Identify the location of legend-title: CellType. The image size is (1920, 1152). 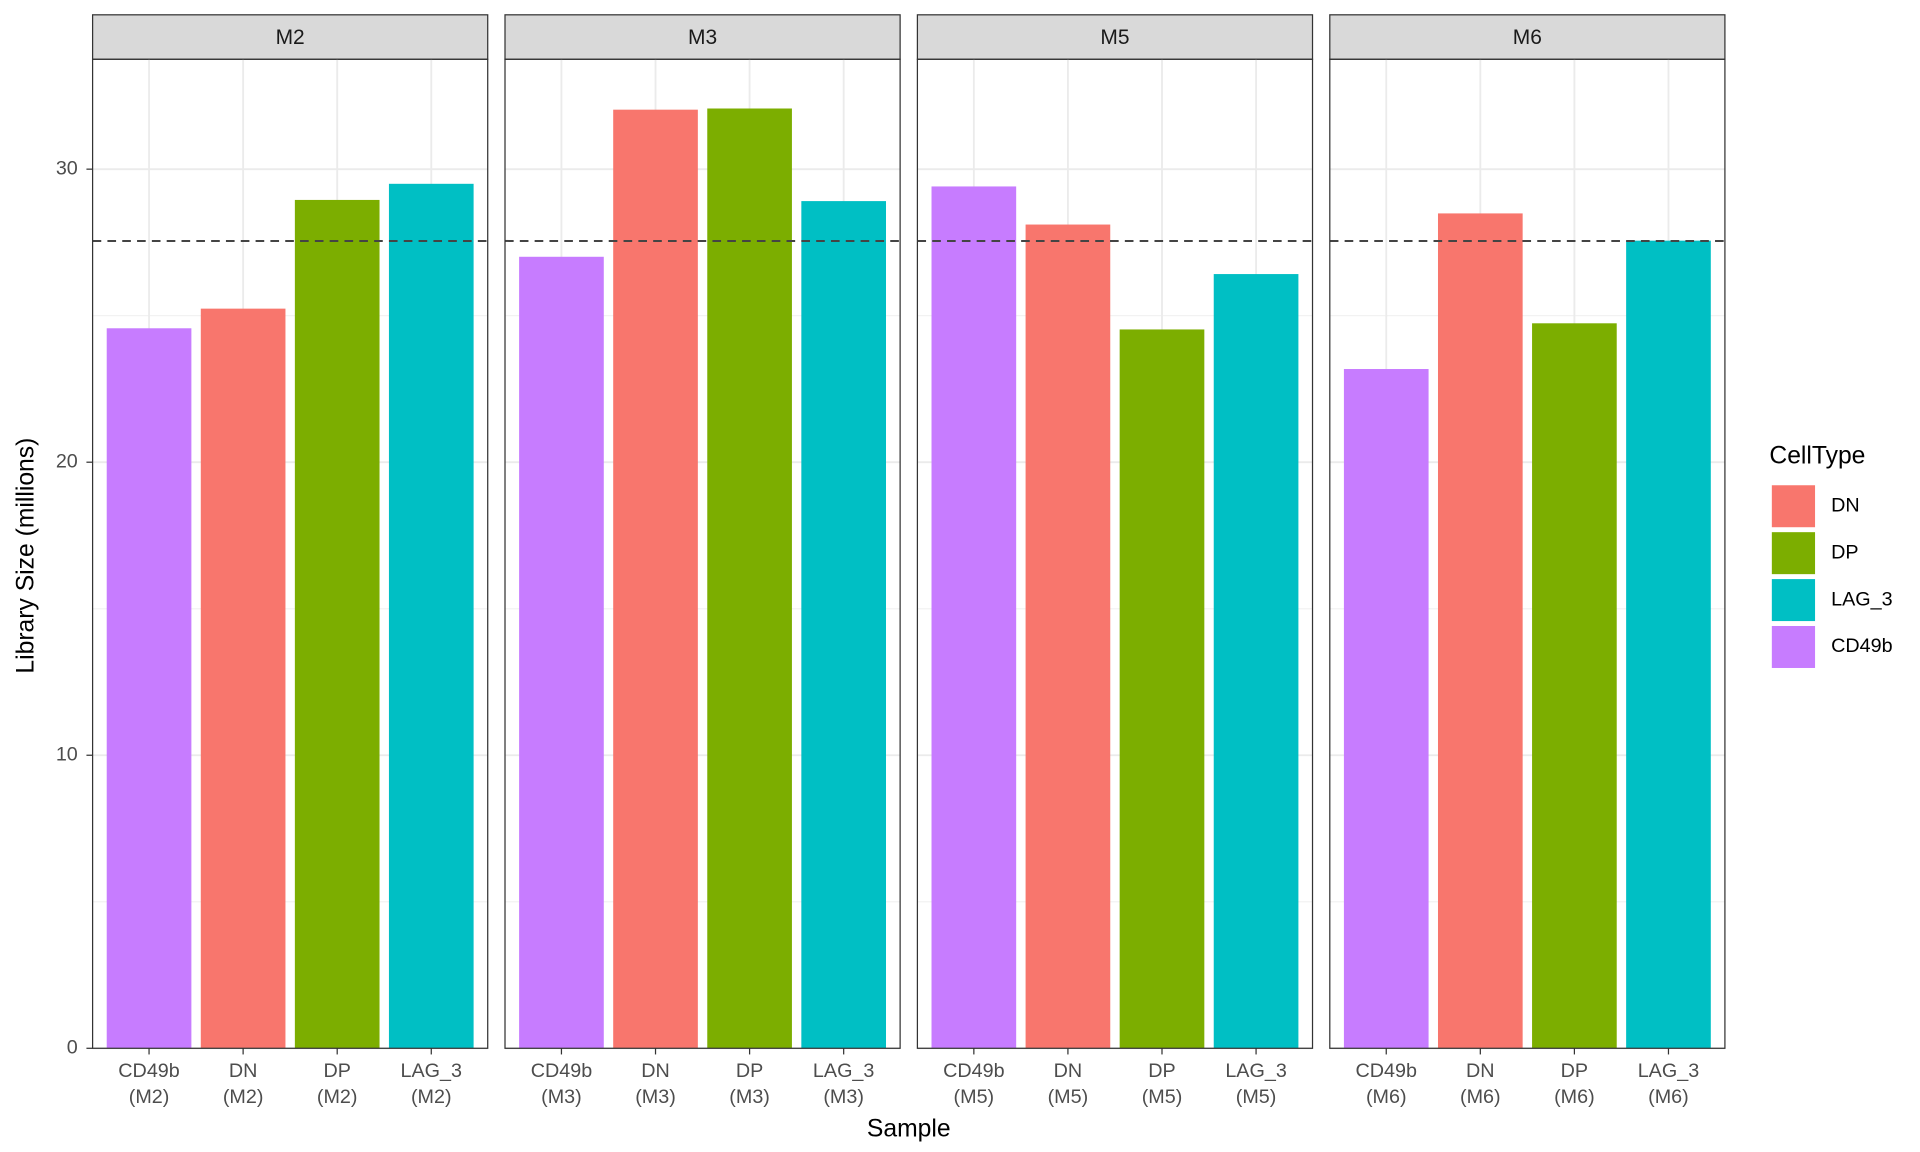
(1817, 455).